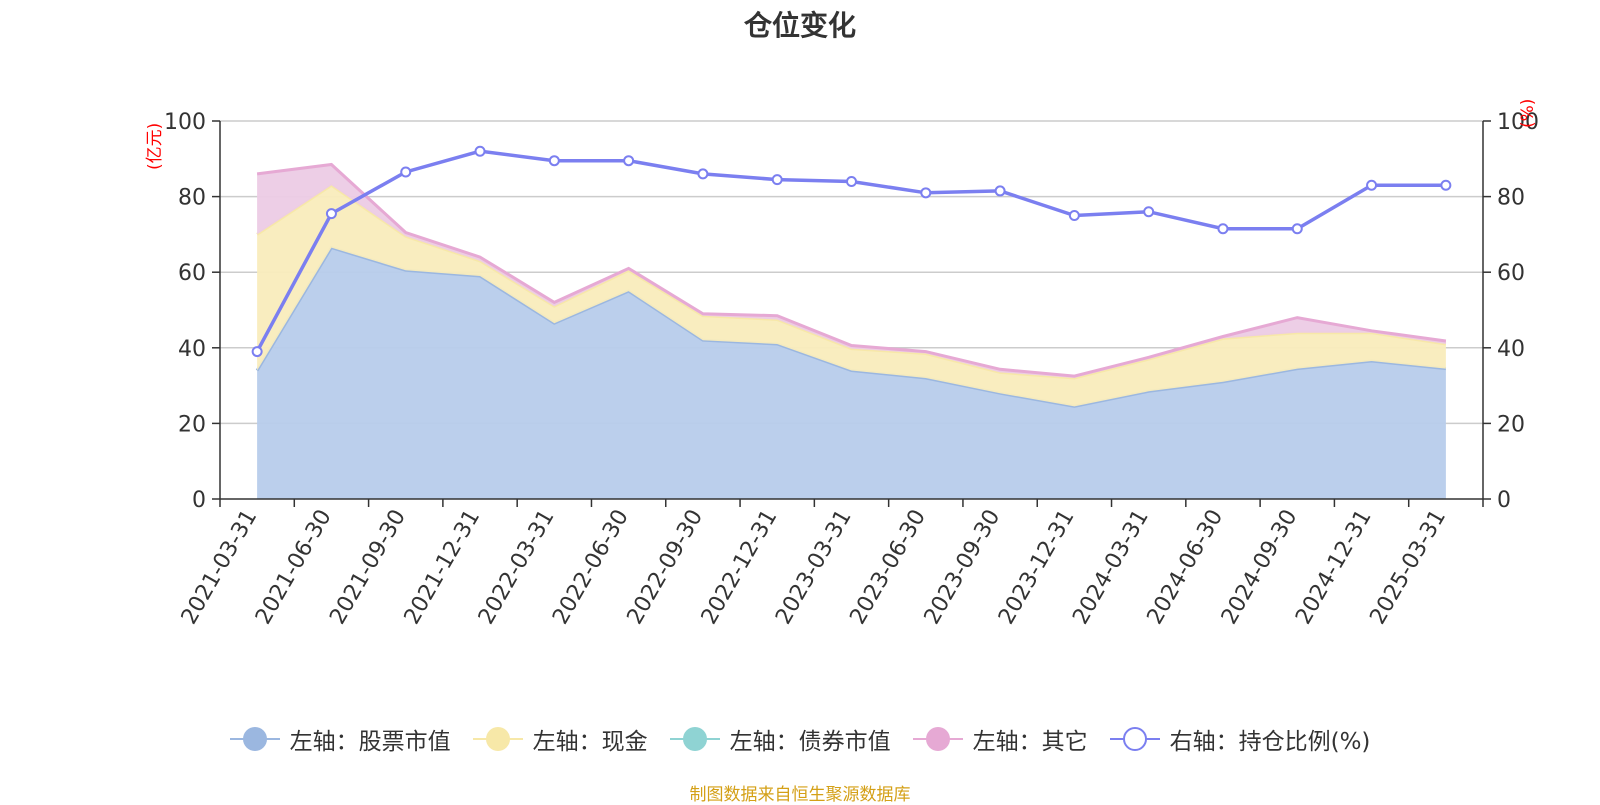 This screenshot has height=805, width=1600. What do you see at coordinates (294, 567) in the screenshot?
I see `x-axis-tick-label: 2021-06-30` at bounding box center [294, 567].